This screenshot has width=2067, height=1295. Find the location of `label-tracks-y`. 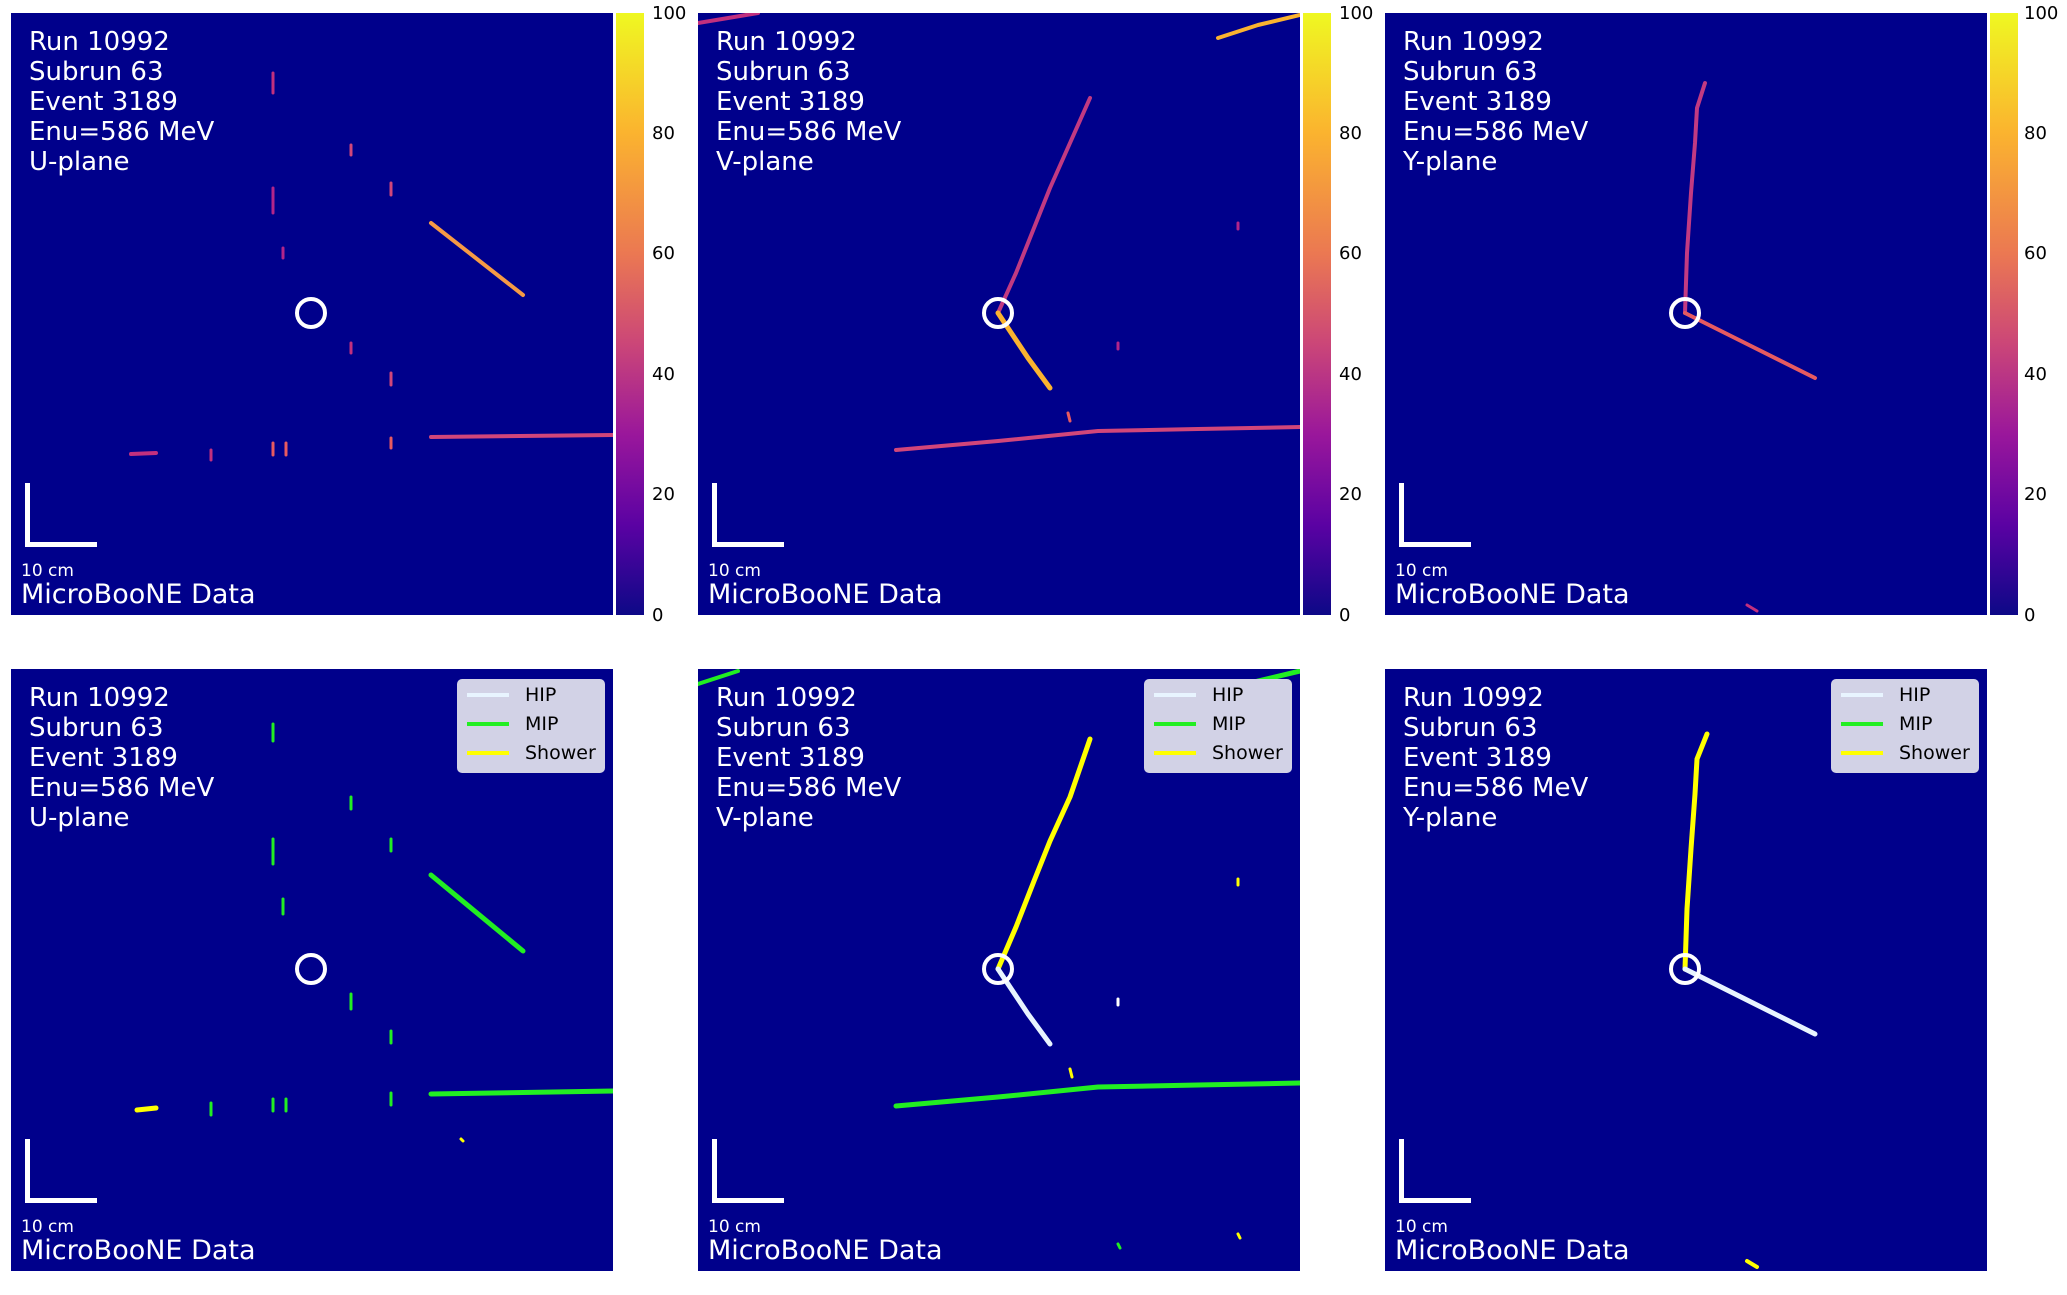

label-tracks-y is located at coordinates (1743, 1000).